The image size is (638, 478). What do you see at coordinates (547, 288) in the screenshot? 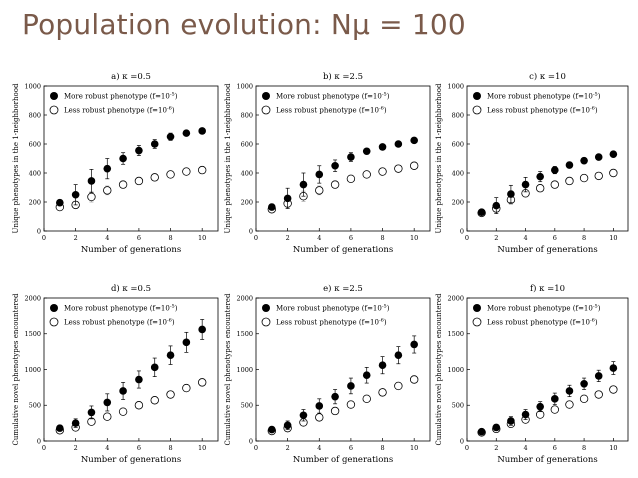
I see `chart-title: f) κ =10` at bounding box center [547, 288].